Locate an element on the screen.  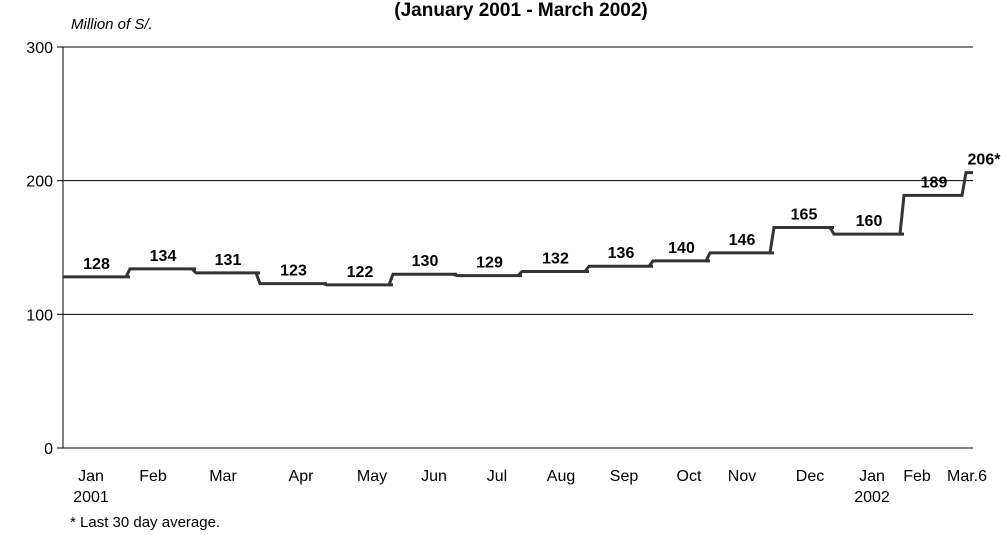
chart-title: (January 2001 - March 2002) is located at coordinates (520, 10).